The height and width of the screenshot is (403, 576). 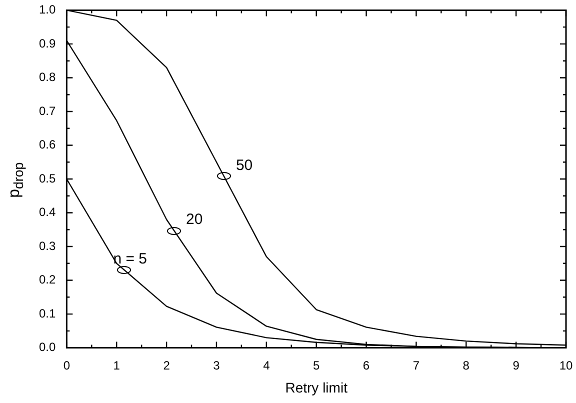 What do you see at coordinates (366, 365) in the screenshot?
I see `x-tick-label: 6` at bounding box center [366, 365].